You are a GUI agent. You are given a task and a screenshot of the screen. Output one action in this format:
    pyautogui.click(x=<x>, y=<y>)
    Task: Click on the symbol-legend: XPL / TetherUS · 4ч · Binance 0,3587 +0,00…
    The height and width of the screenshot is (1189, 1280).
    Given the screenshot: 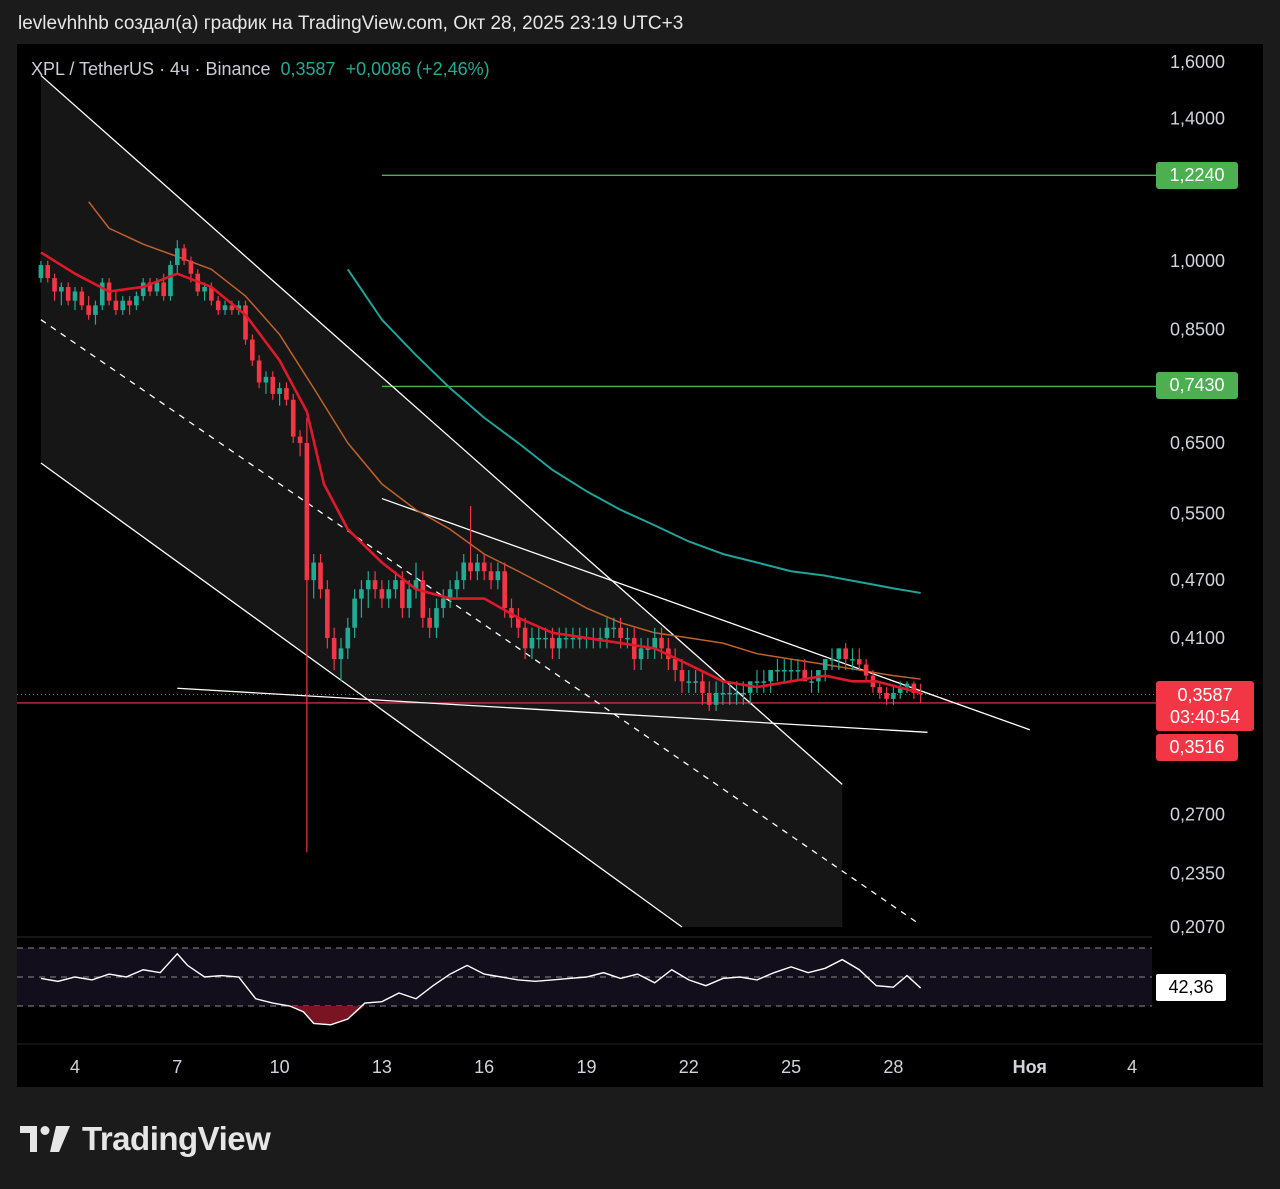 What is the action you would take?
    pyautogui.click(x=260, y=69)
    